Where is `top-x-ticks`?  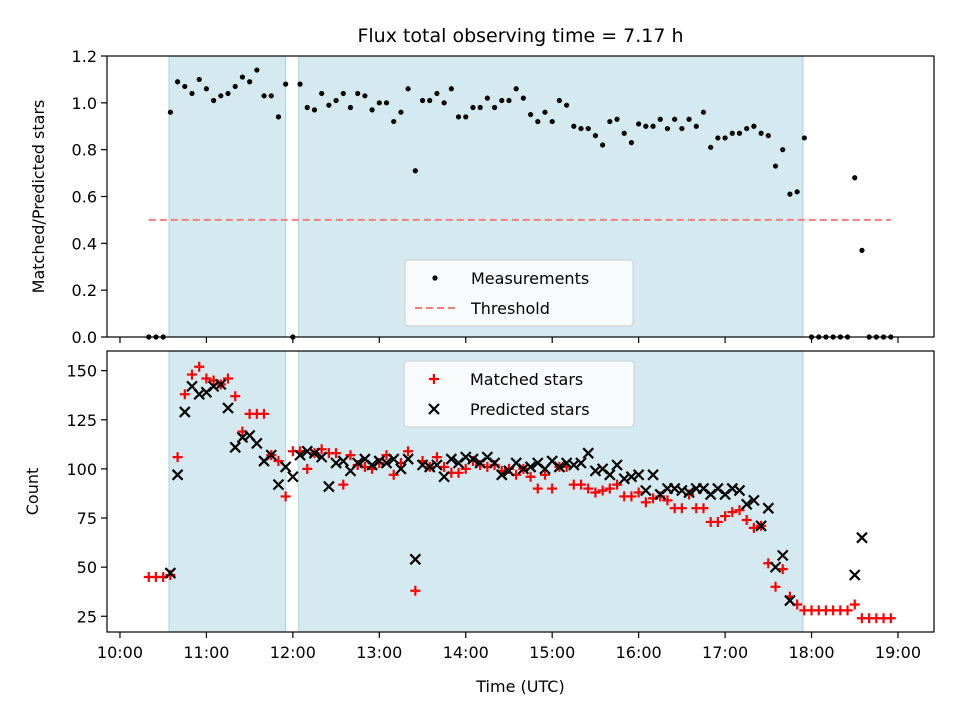
top-x-ticks is located at coordinates (509, 340).